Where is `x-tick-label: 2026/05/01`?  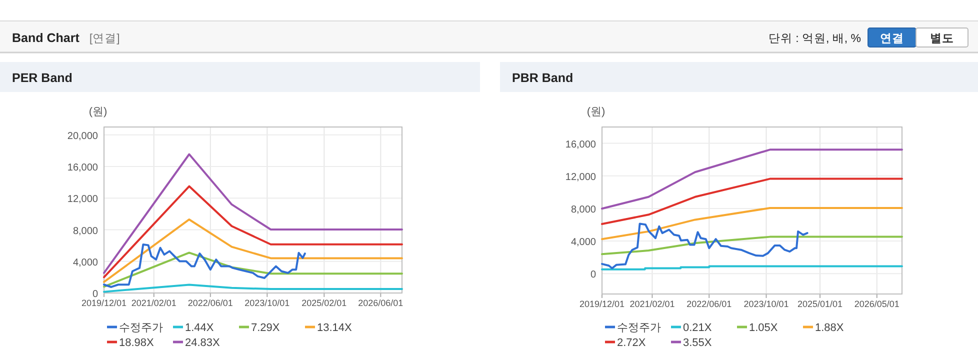 x-tick-label: 2026/05/01 is located at coordinates (877, 304).